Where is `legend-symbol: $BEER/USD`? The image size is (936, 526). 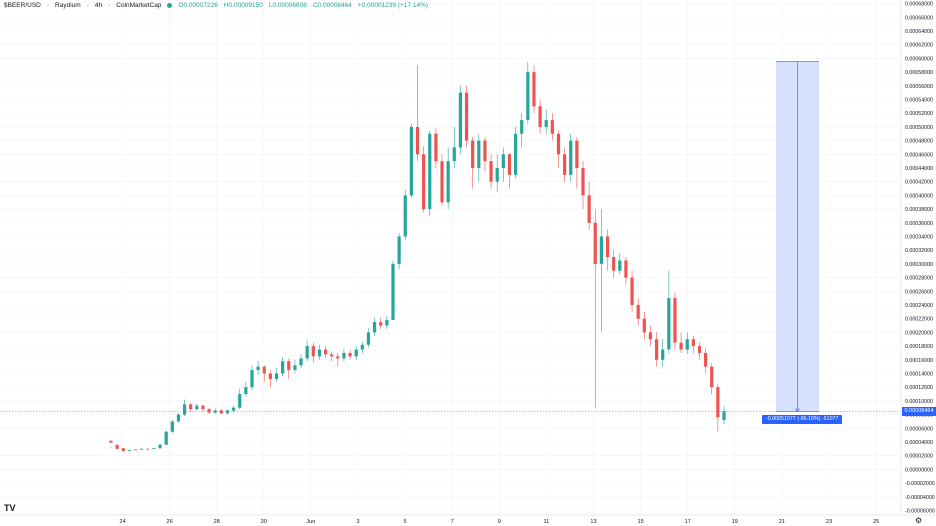 legend-symbol: $BEER/USD is located at coordinates (22, 5).